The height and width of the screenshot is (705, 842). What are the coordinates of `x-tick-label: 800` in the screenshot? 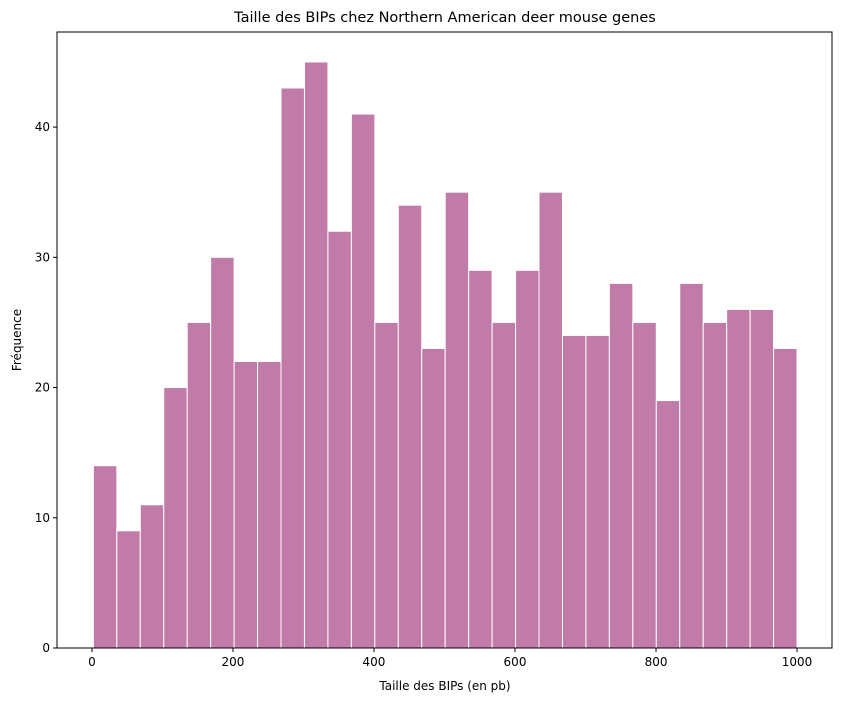 It's located at (656, 662).